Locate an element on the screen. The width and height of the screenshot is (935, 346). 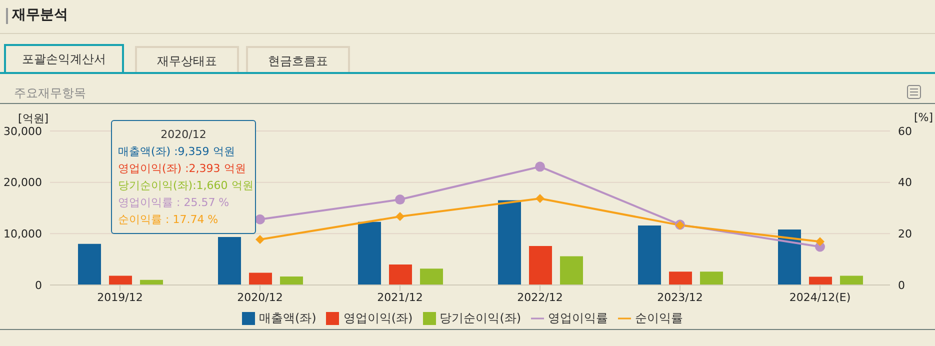
x-tick-label: 2022/12 is located at coordinates (540, 297).